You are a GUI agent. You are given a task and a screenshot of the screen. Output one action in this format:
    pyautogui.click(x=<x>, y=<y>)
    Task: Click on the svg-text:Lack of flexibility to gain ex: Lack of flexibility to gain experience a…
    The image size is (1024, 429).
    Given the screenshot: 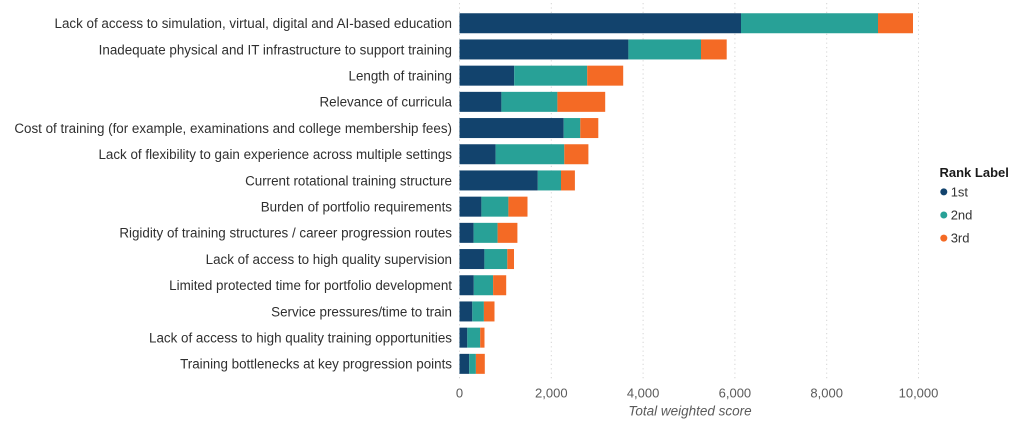 What is the action you would take?
    pyautogui.click(x=275, y=154)
    